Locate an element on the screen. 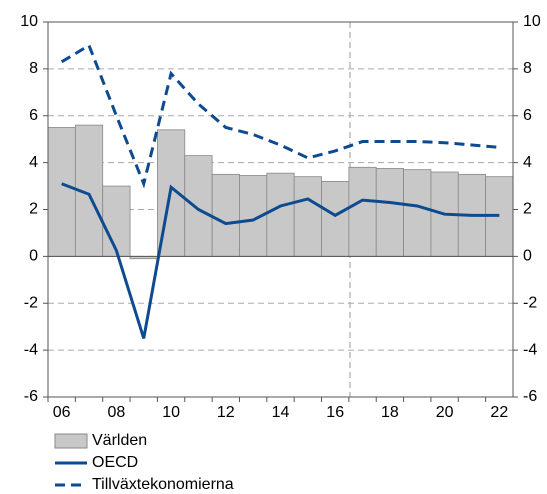  x-tick-label: 20 is located at coordinates (445, 412).